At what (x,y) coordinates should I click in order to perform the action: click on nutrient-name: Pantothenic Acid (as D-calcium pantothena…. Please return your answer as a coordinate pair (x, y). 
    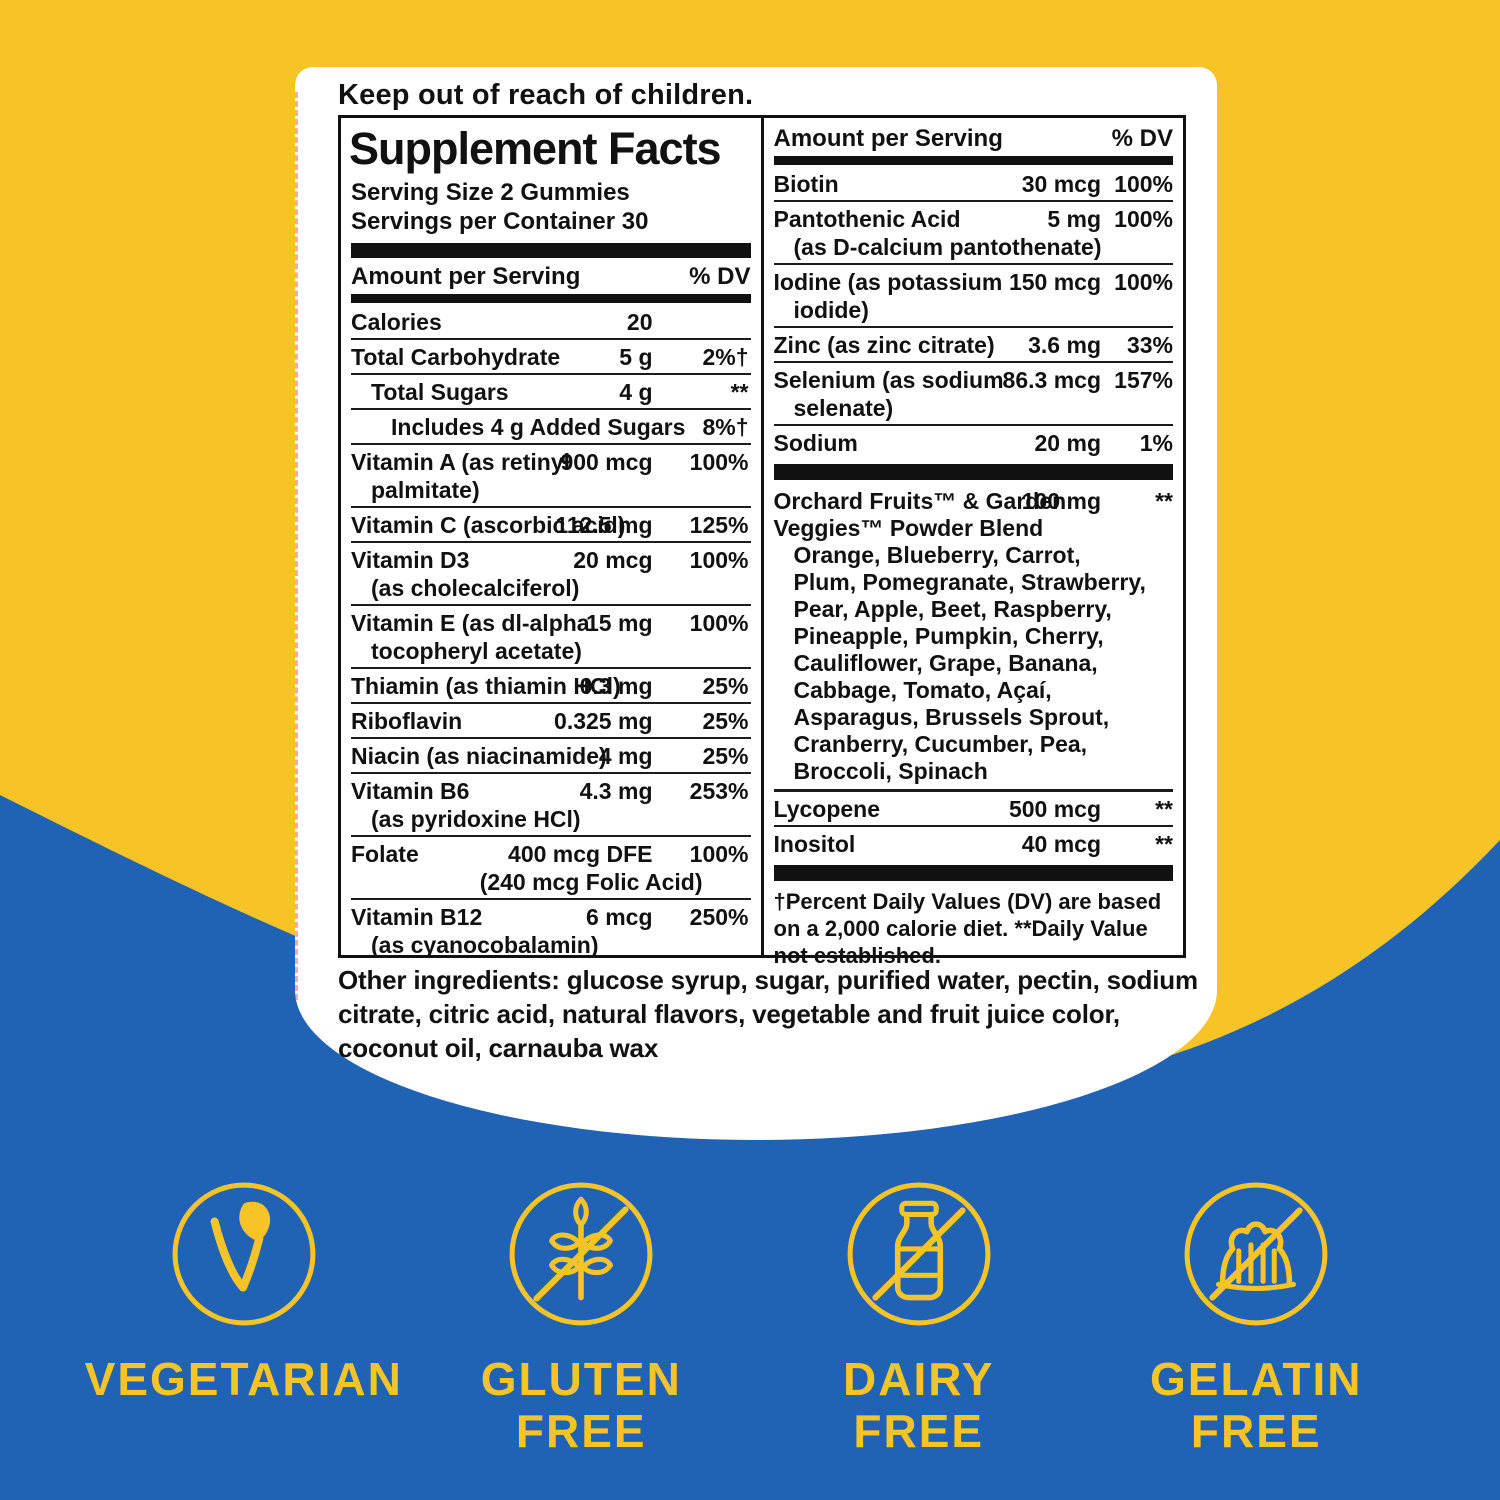
    Looking at the image, I should click on (974, 233).